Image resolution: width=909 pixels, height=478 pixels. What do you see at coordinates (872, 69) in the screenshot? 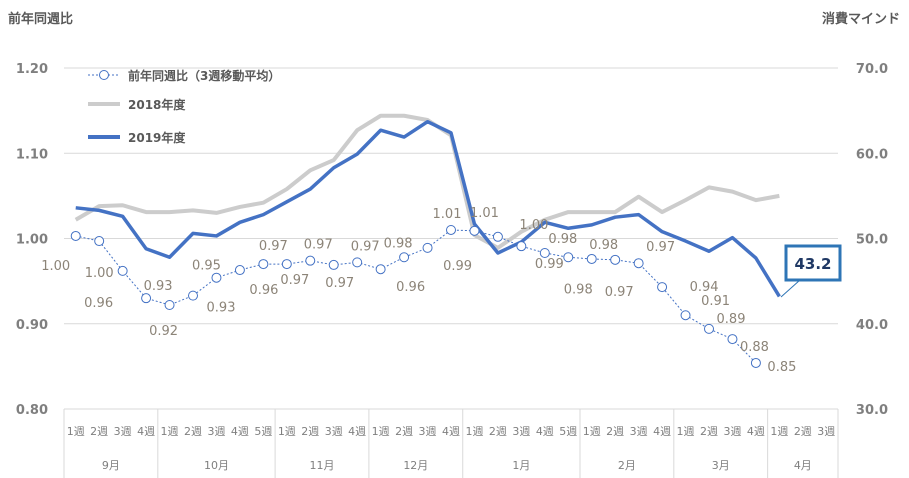
I see `right-tick-label: 70.0` at bounding box center [872, 69].